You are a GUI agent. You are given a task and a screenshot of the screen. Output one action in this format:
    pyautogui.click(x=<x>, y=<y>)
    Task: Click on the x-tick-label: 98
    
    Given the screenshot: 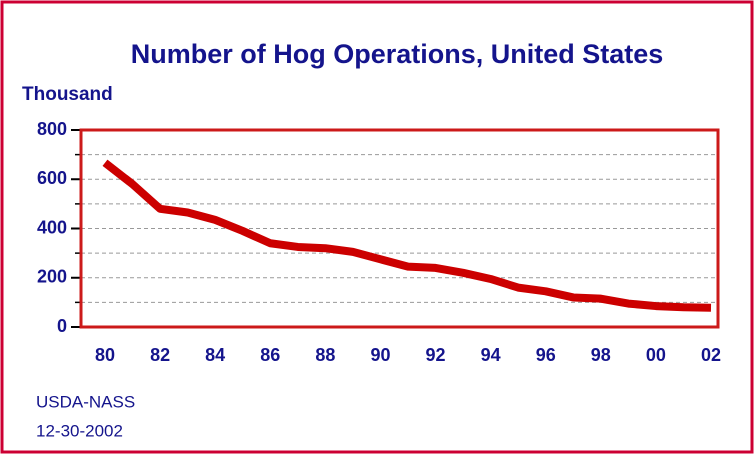 What is the action you would take?
    pyautogui.click(x=601, y=355)
    